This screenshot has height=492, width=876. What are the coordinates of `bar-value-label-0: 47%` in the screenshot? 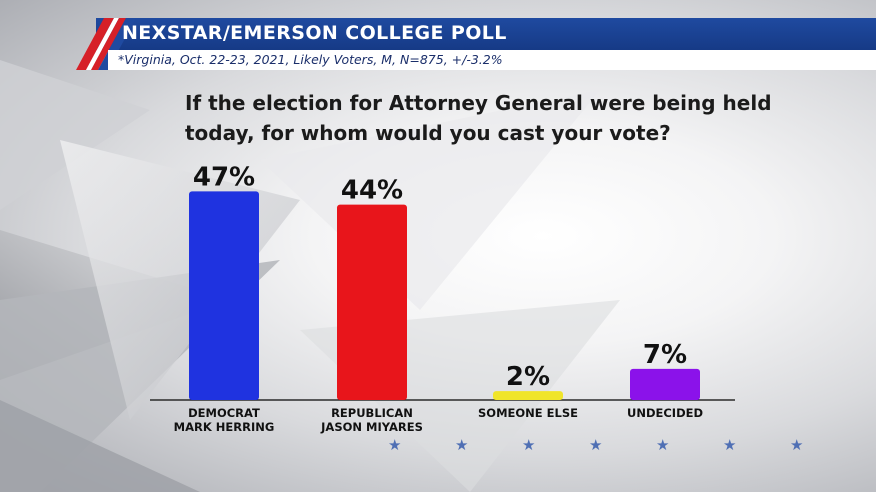 It's located at (224, 177).